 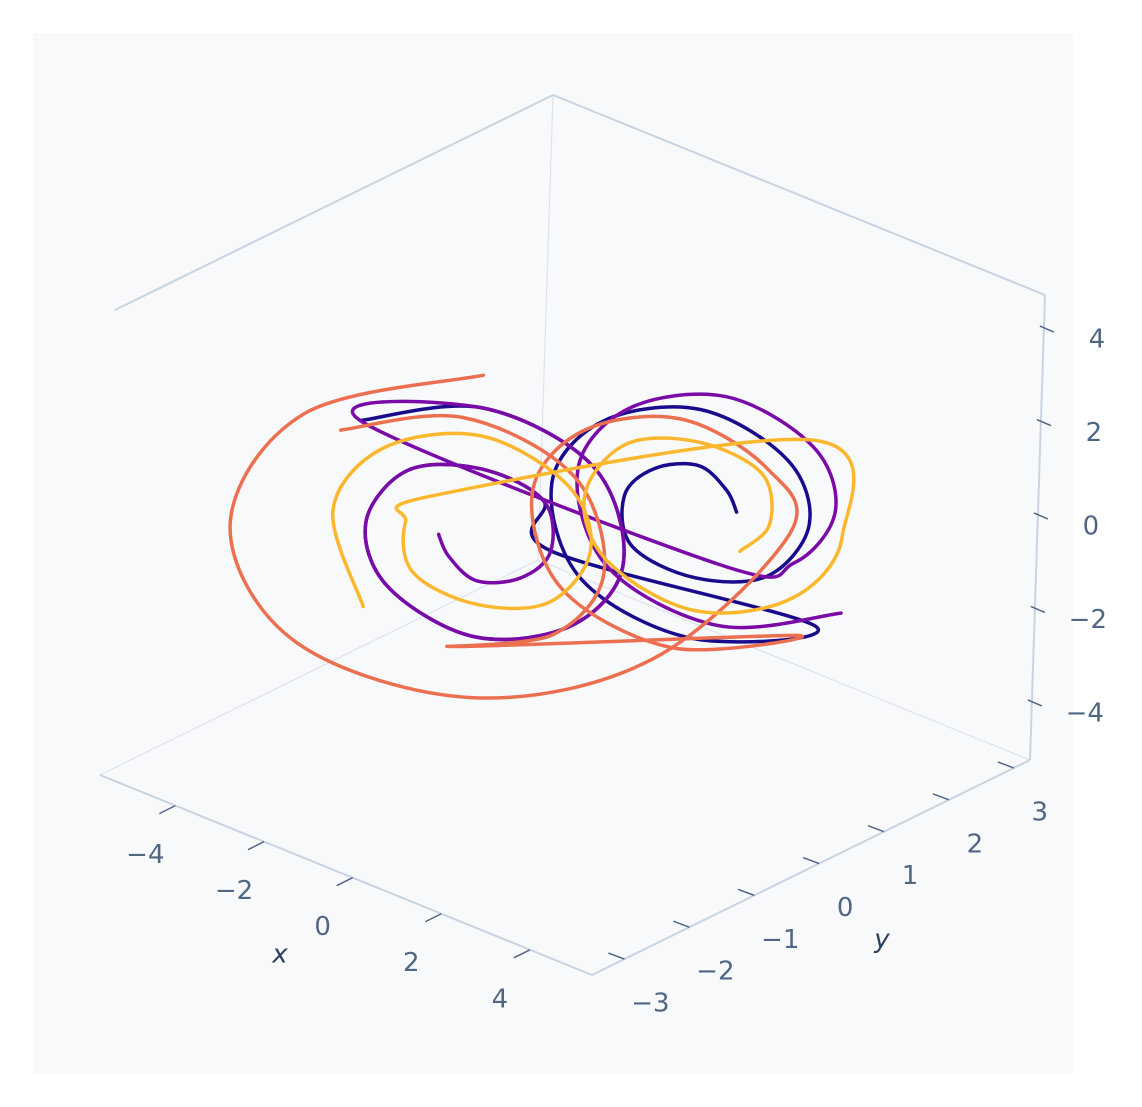 I want to click on y-axis-title: y, so click(x=881, y=940).